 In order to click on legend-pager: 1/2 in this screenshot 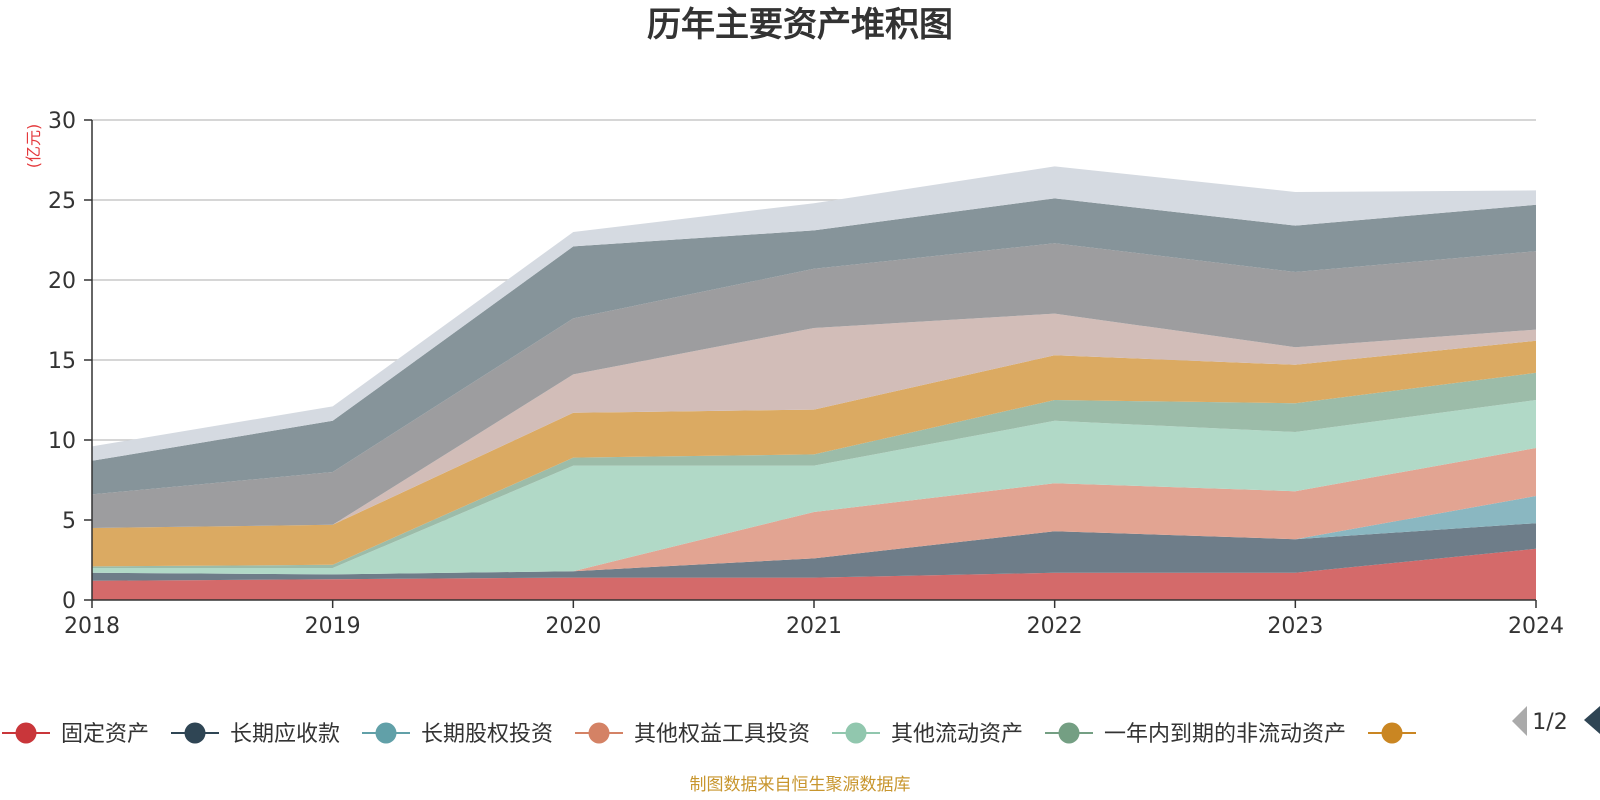, I will do `click(1556, 721)`.